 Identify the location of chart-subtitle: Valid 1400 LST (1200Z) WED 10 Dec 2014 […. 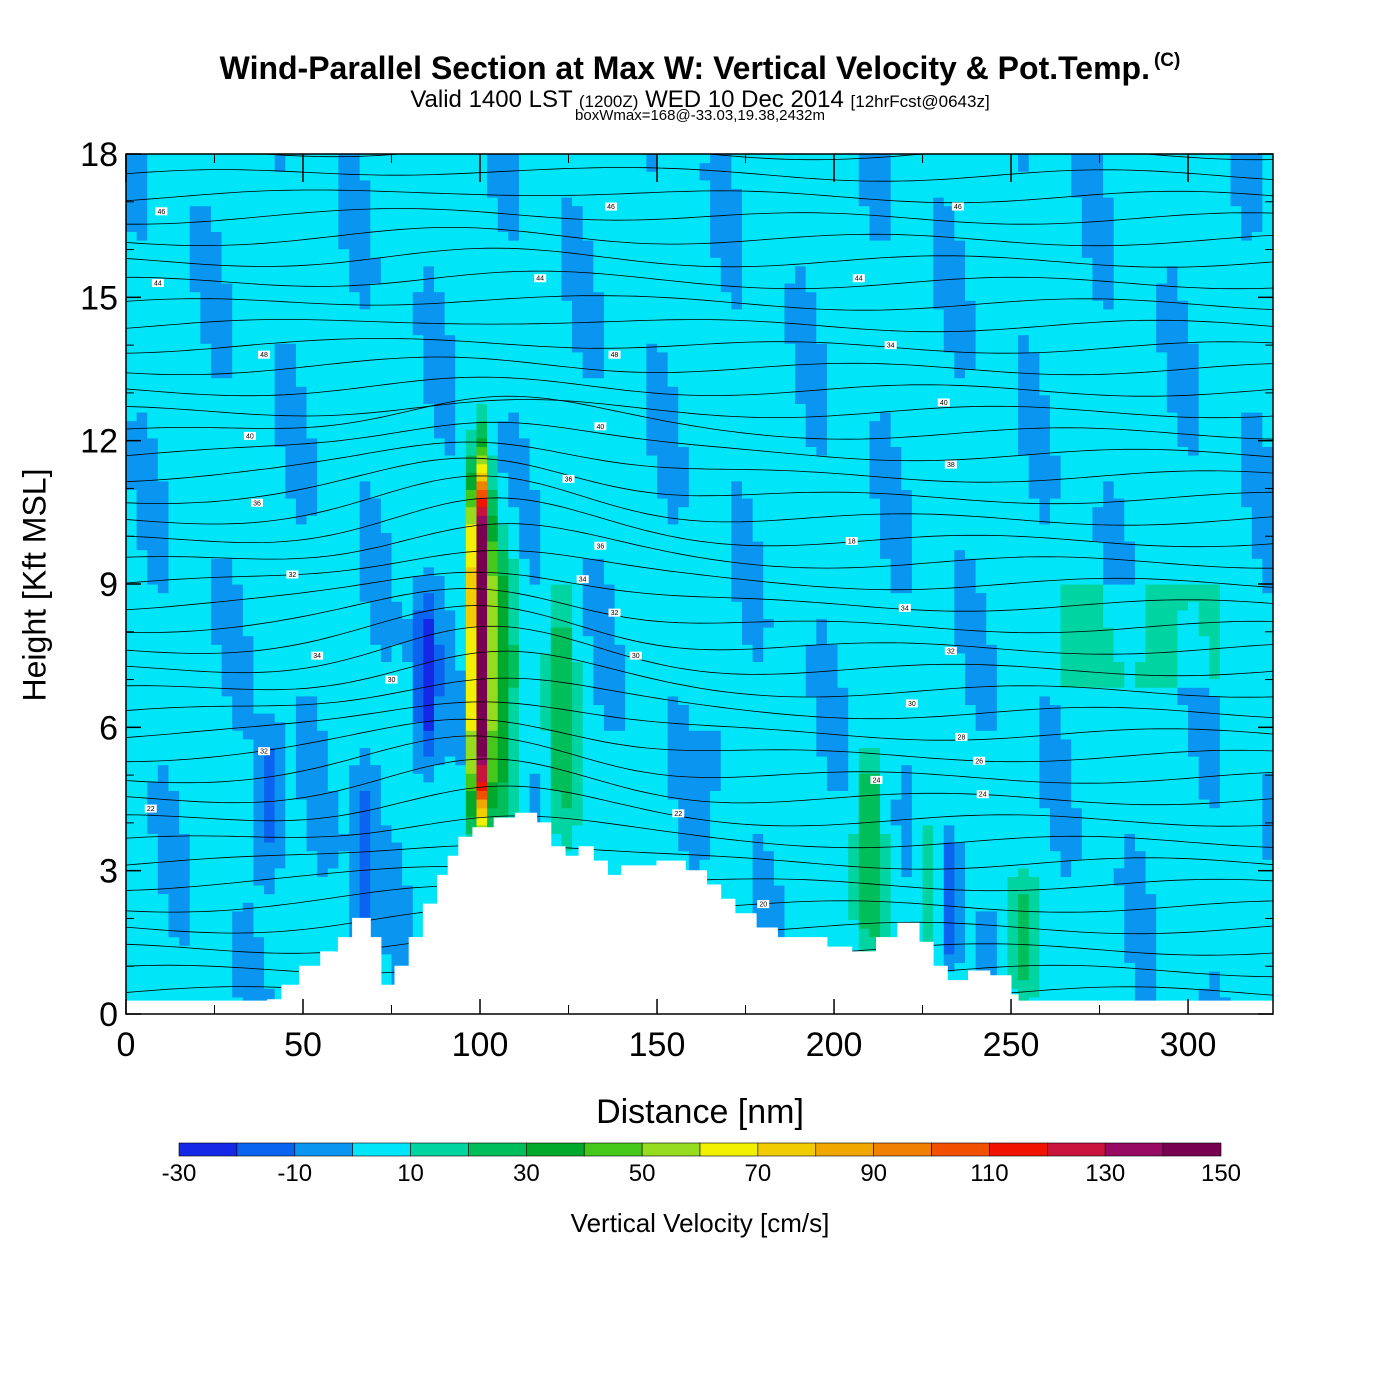
(700, 100).